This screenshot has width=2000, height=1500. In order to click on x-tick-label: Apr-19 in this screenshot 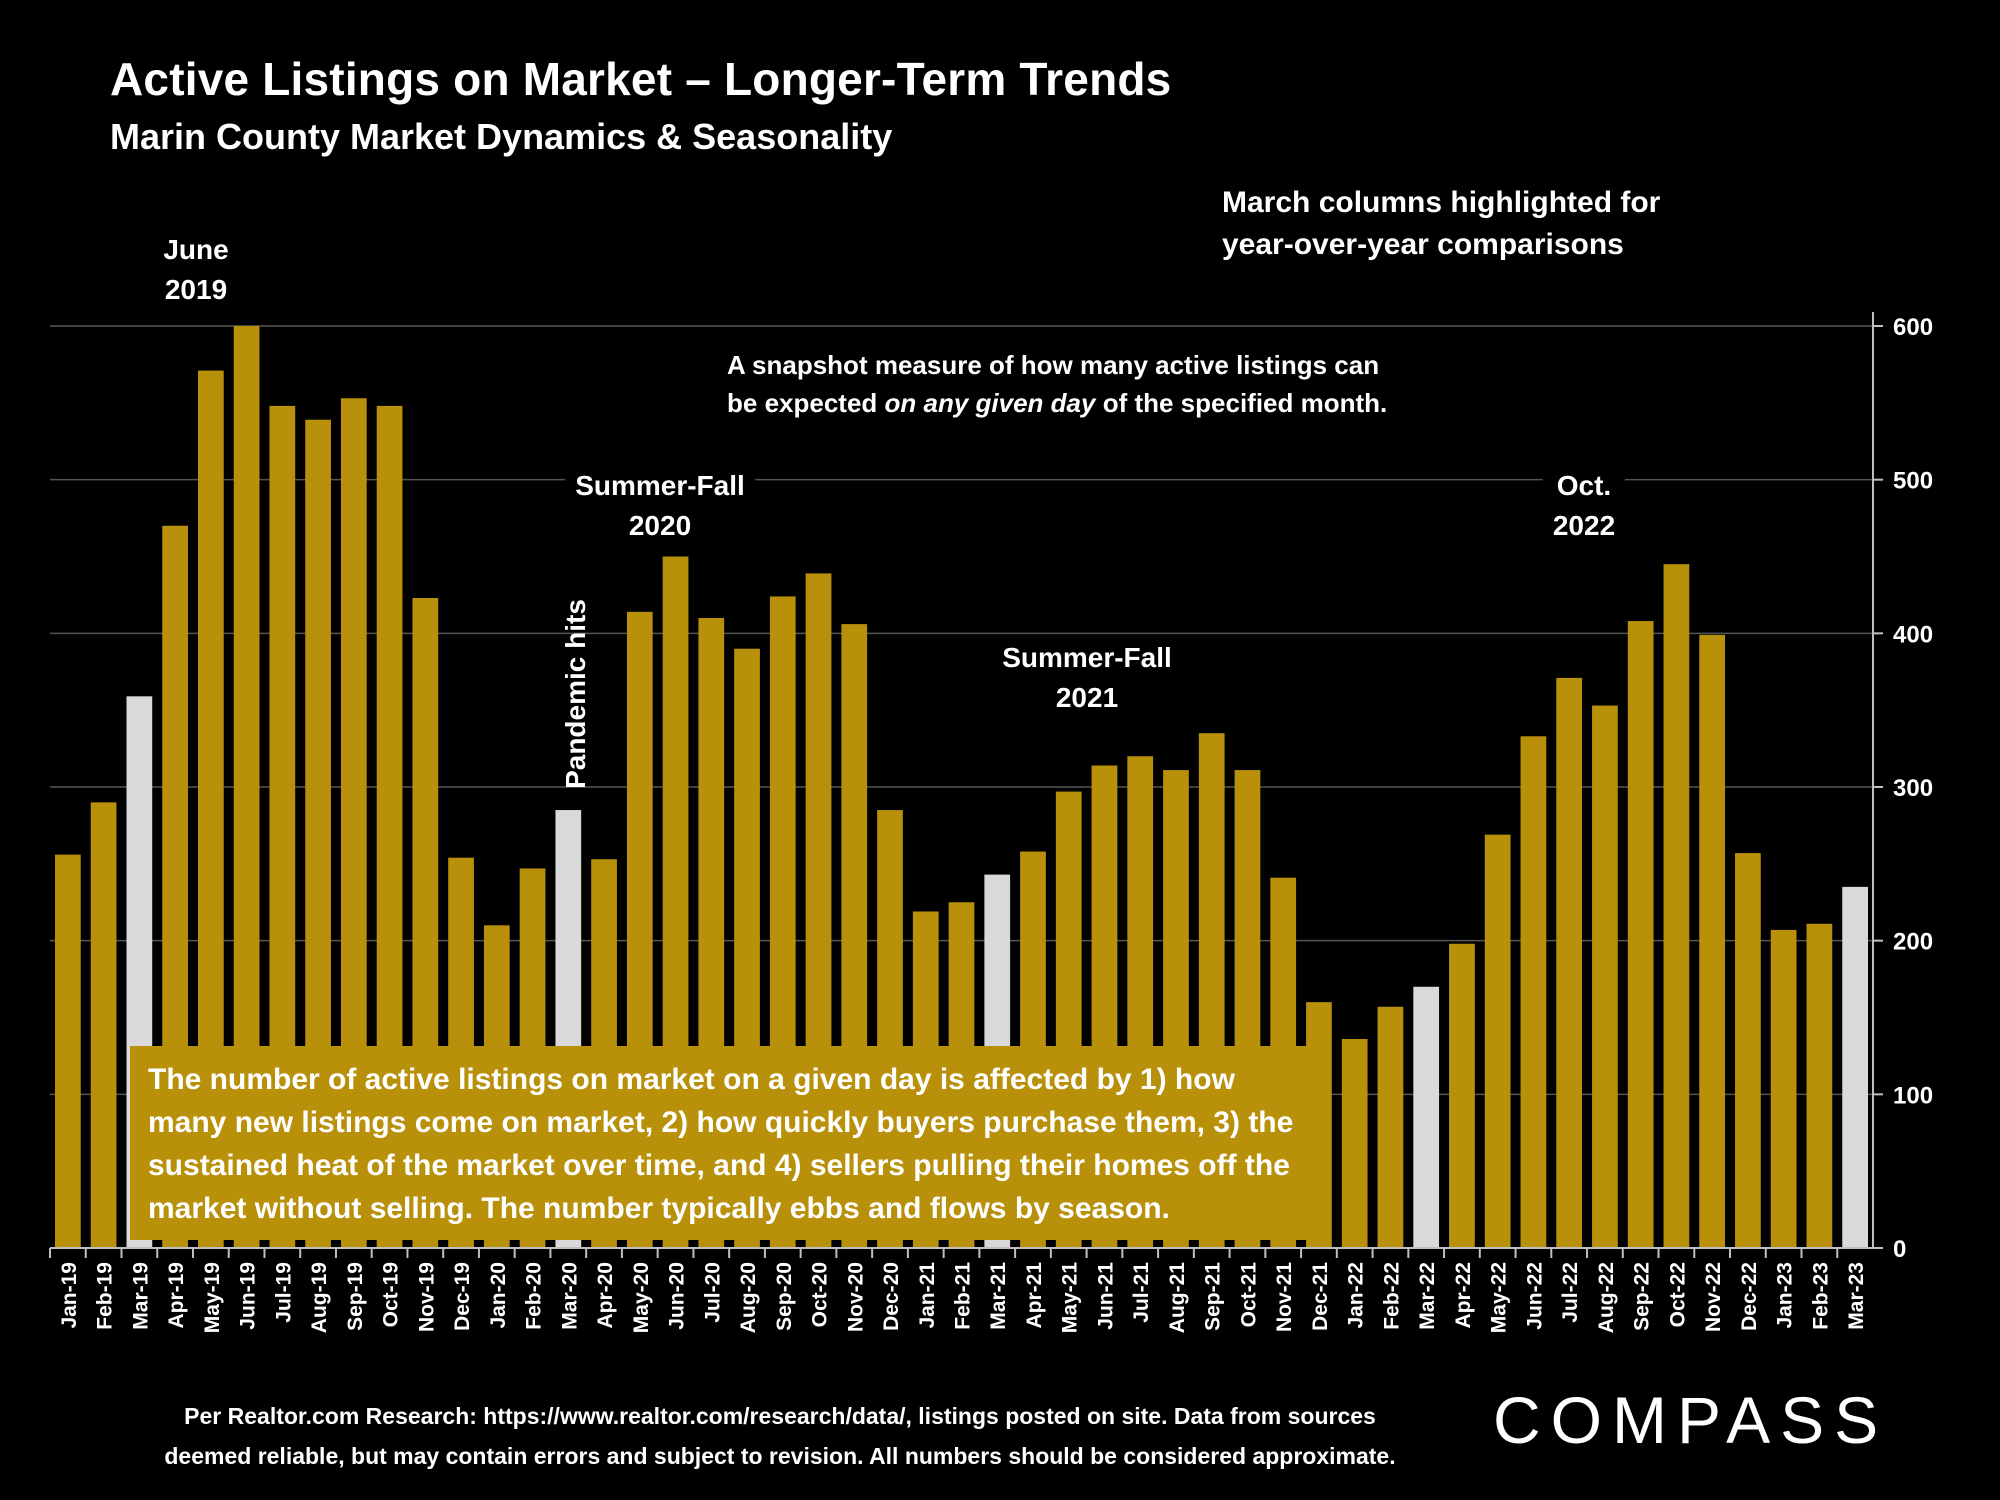, I will do `click(176, 1295)`.